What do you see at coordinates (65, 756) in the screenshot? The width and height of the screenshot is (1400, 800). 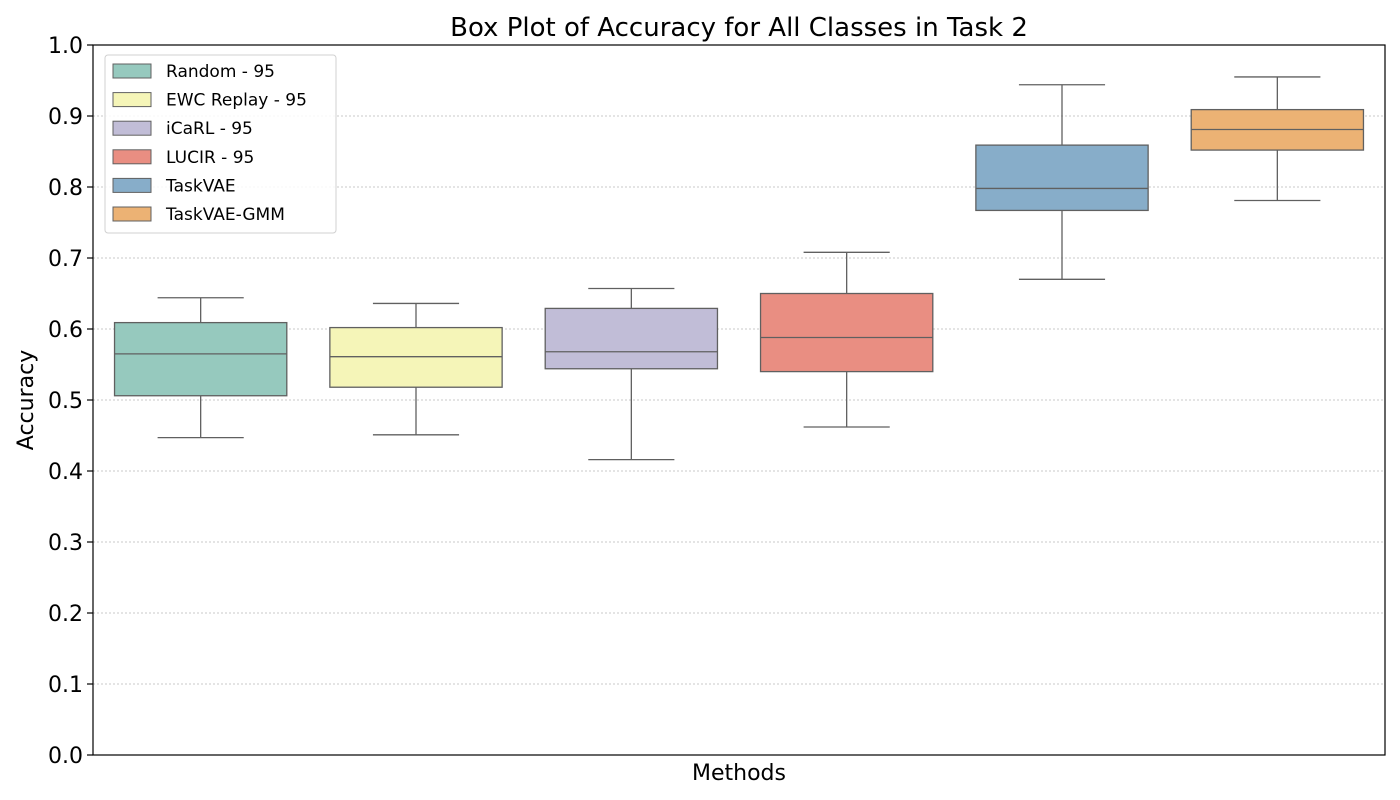 I see `y-tick-label: 0.0` at bounding box center [65, 756].